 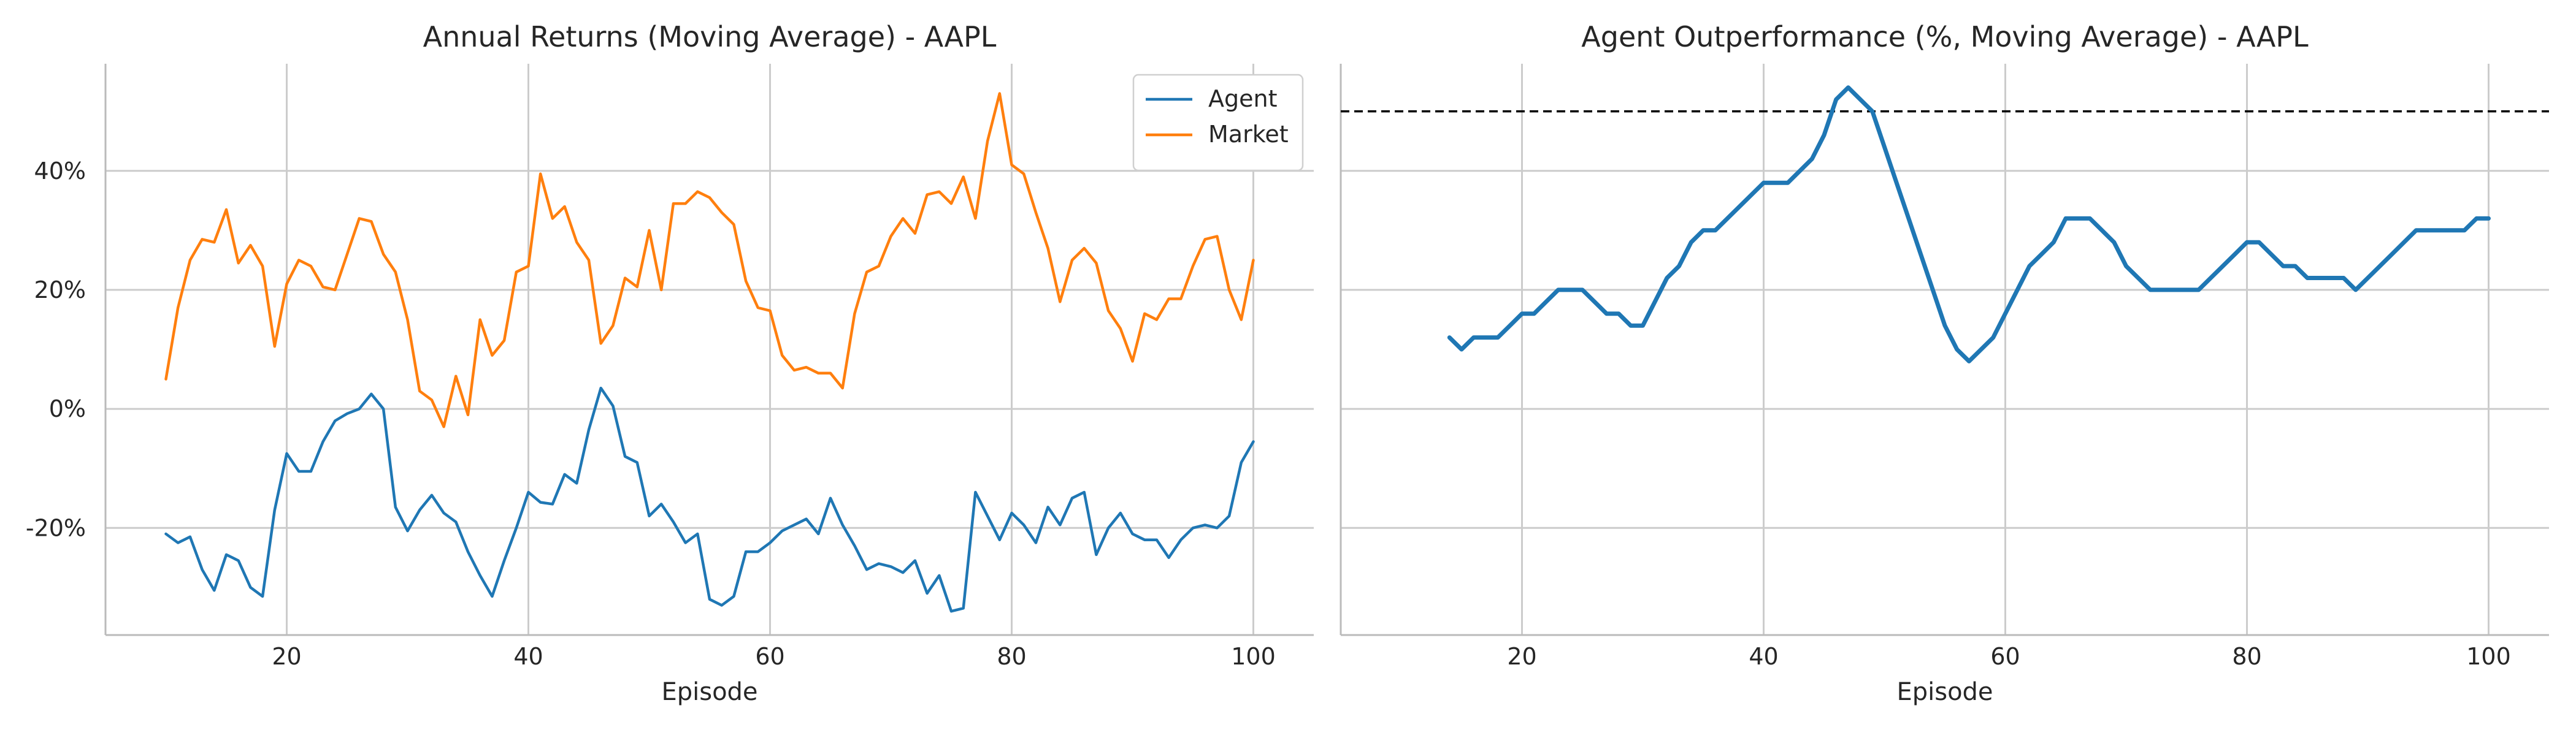 I want to click on legend-label-market: Market, so click(x=1248, y=134).